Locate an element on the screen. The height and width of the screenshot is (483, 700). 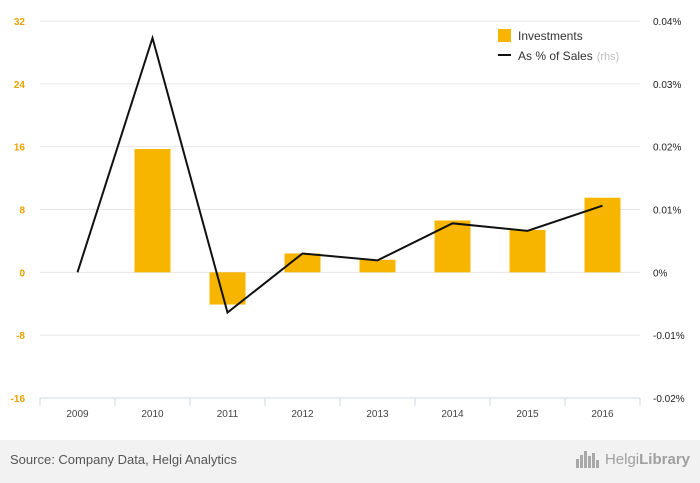
x-tick-label: 2011 is located at coordinates (228, 414).